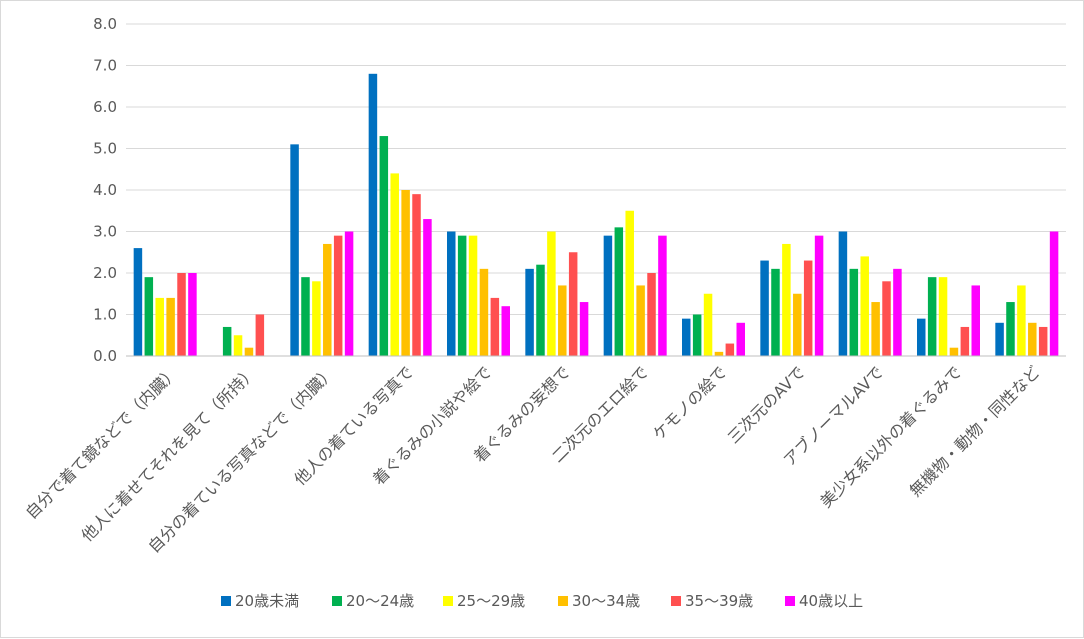  Describe the element at coordinates (105, 273) in the screenshot. I see `y-tick-label: 2.0` at that location.